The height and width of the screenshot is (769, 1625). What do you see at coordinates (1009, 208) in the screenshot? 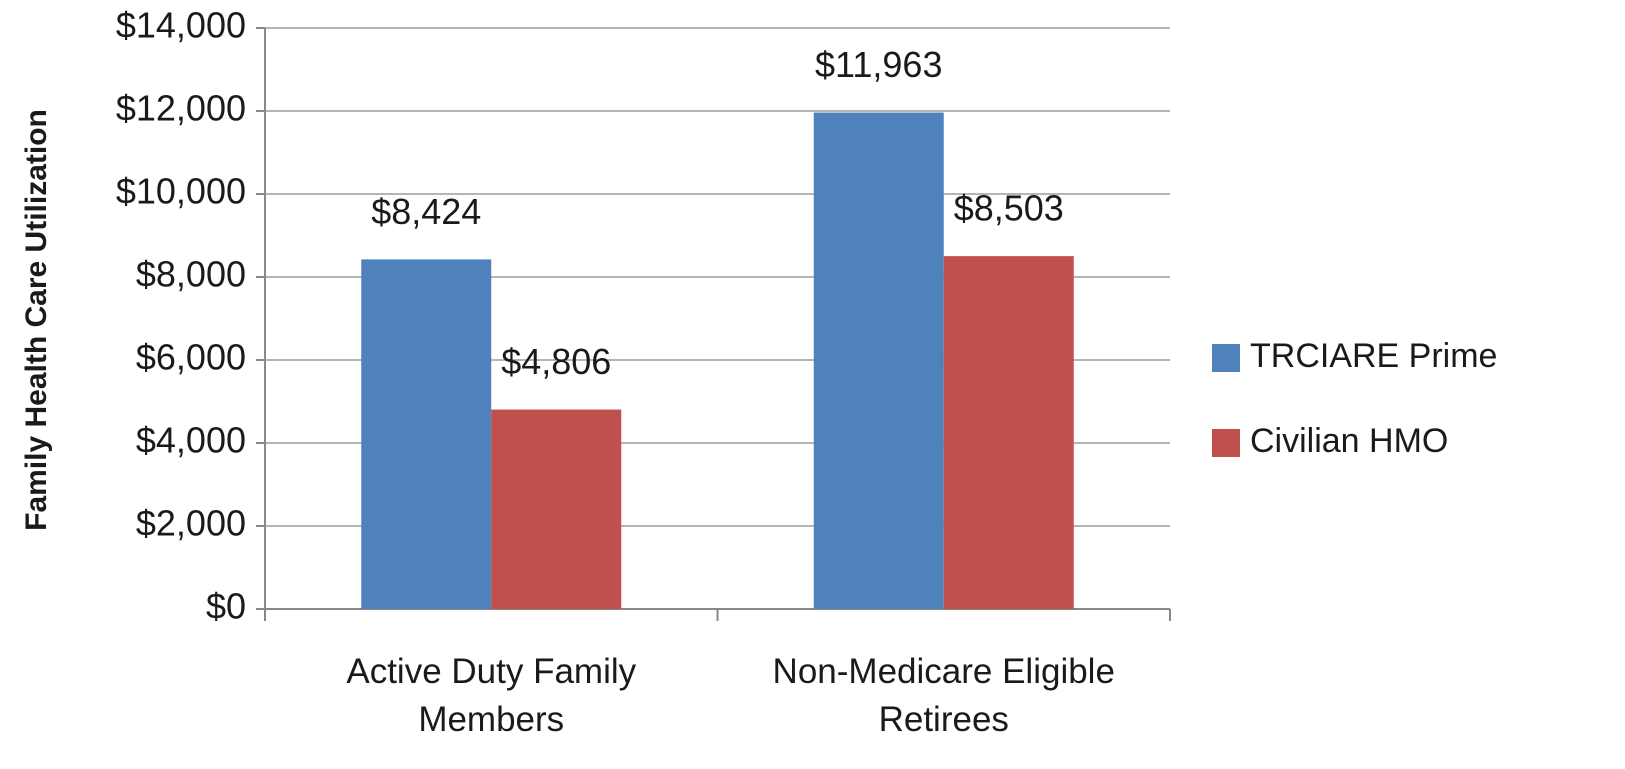
I see `value-label: $8,503` at bounding box center [1009, 208].